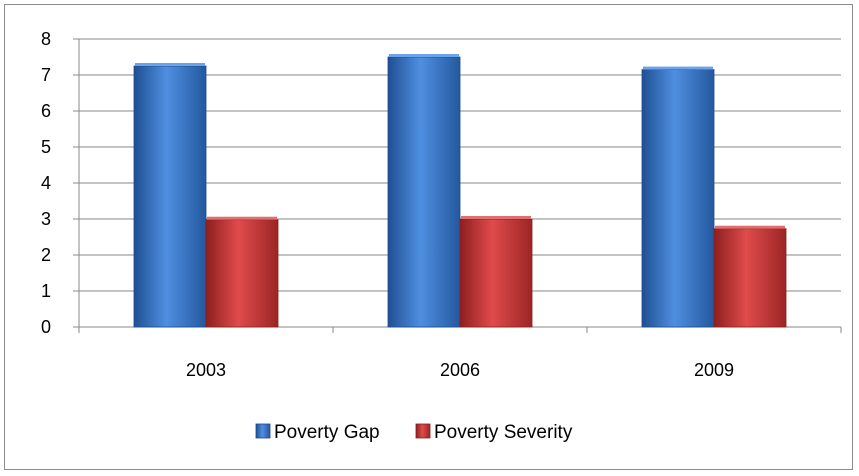 The height and width of the screenshot is (476, 859). I want to click on bar-poverty-severity-2009, so click(750, 278).